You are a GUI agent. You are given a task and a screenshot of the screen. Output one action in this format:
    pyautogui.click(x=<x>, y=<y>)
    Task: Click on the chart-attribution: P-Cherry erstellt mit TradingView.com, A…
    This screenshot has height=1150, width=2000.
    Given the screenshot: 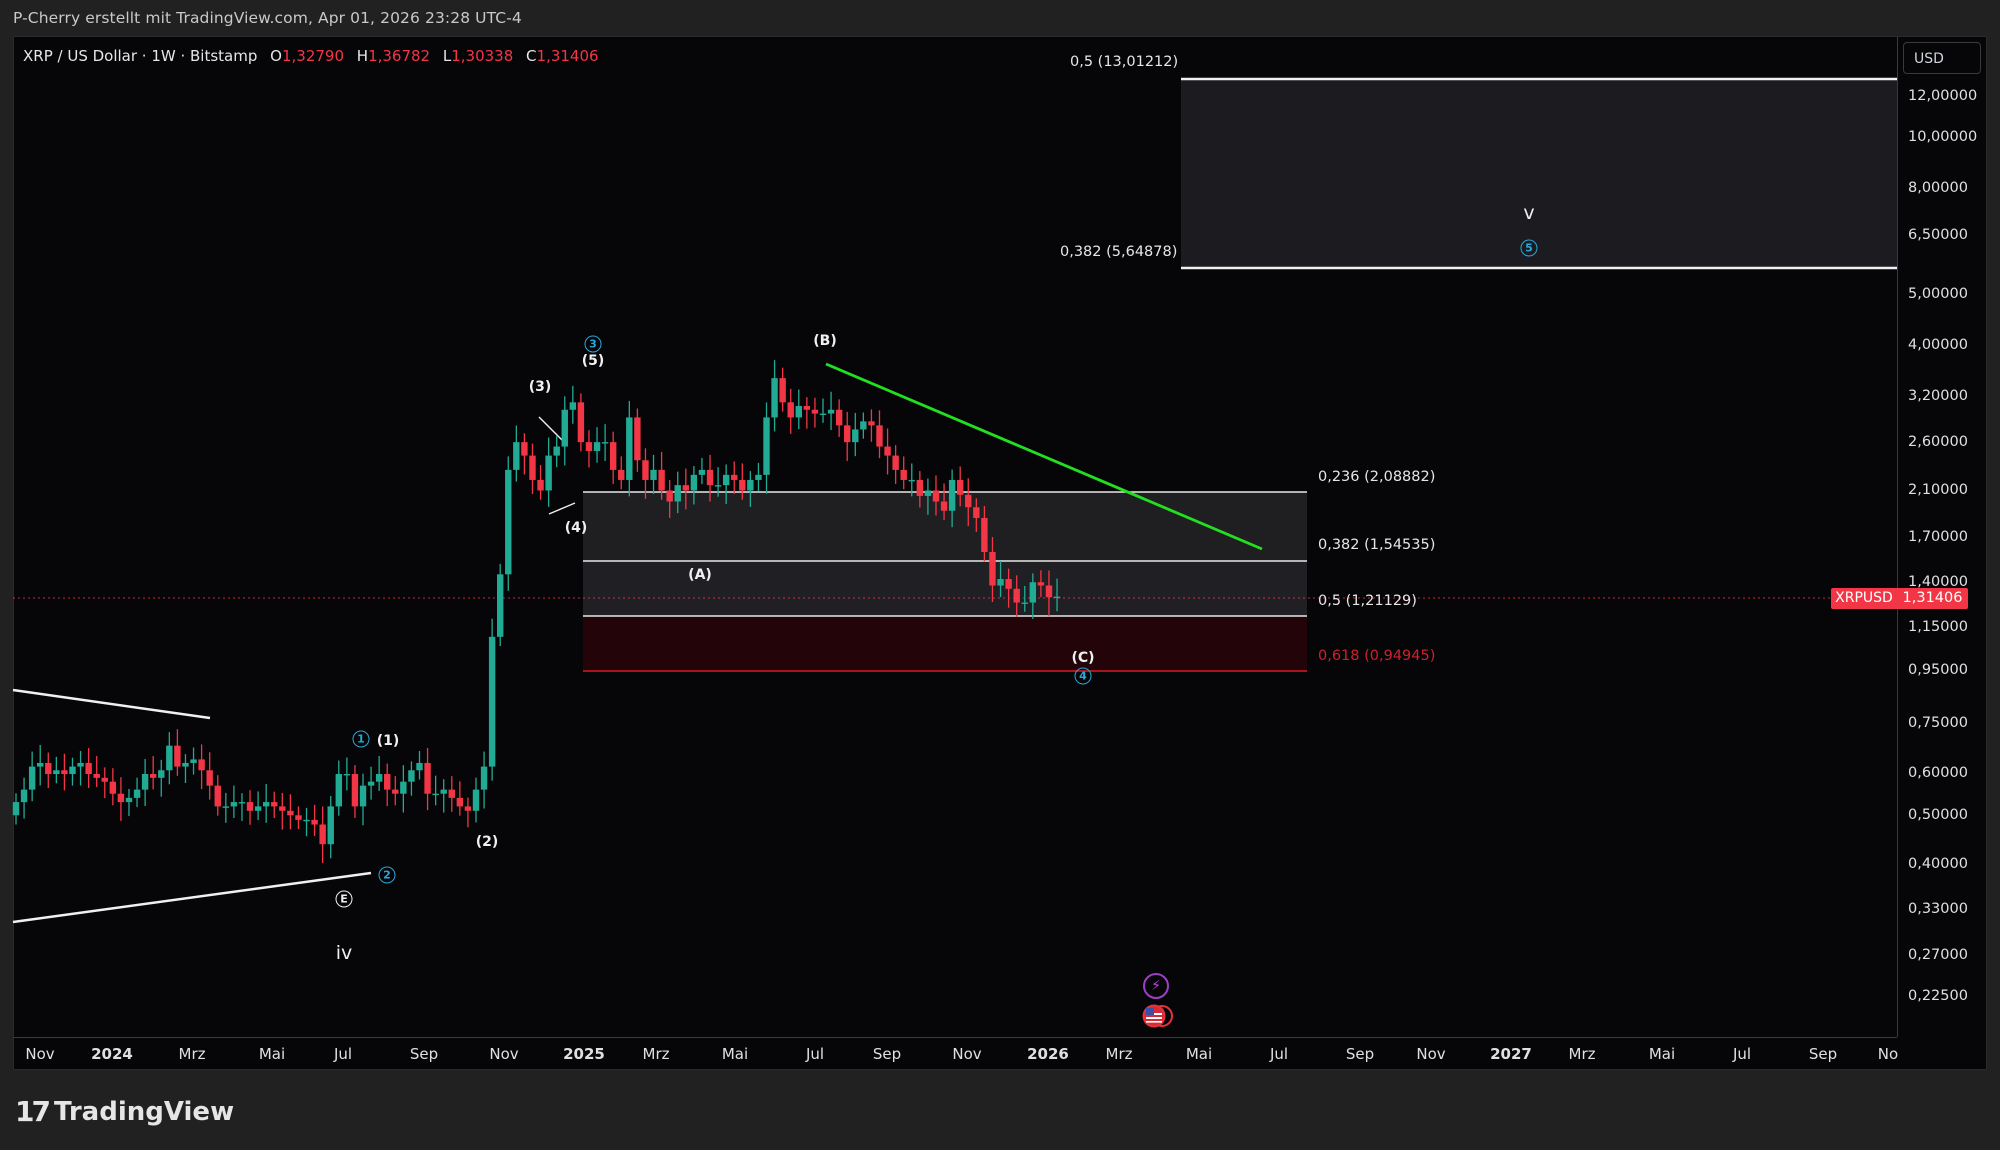 What is the action you would take?
    pyautogui.click(x=267, y=18)
    